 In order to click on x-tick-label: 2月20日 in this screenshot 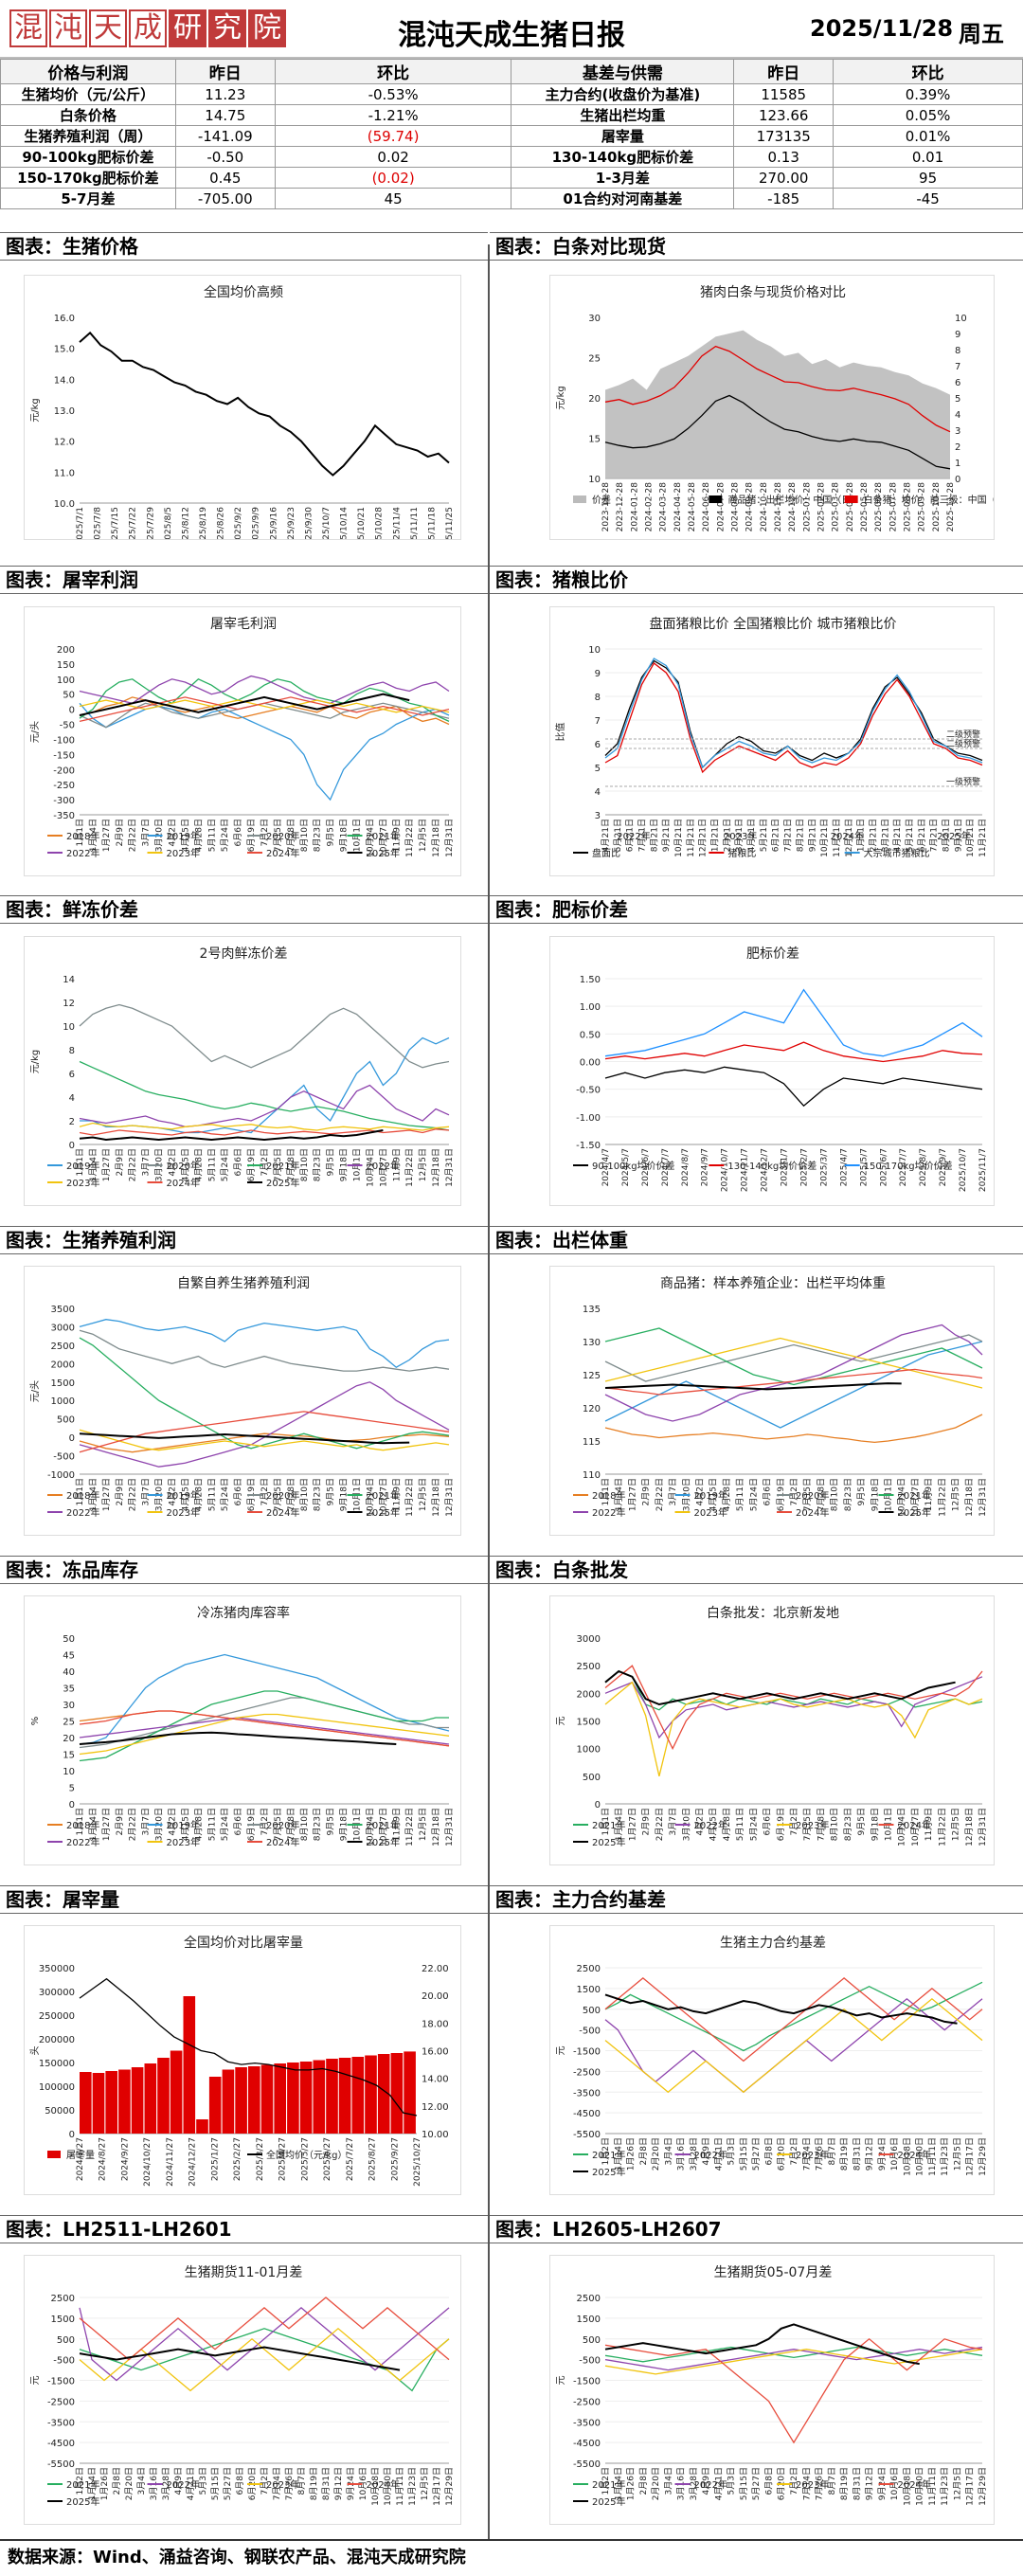, I will do `click(656, 2154)`.